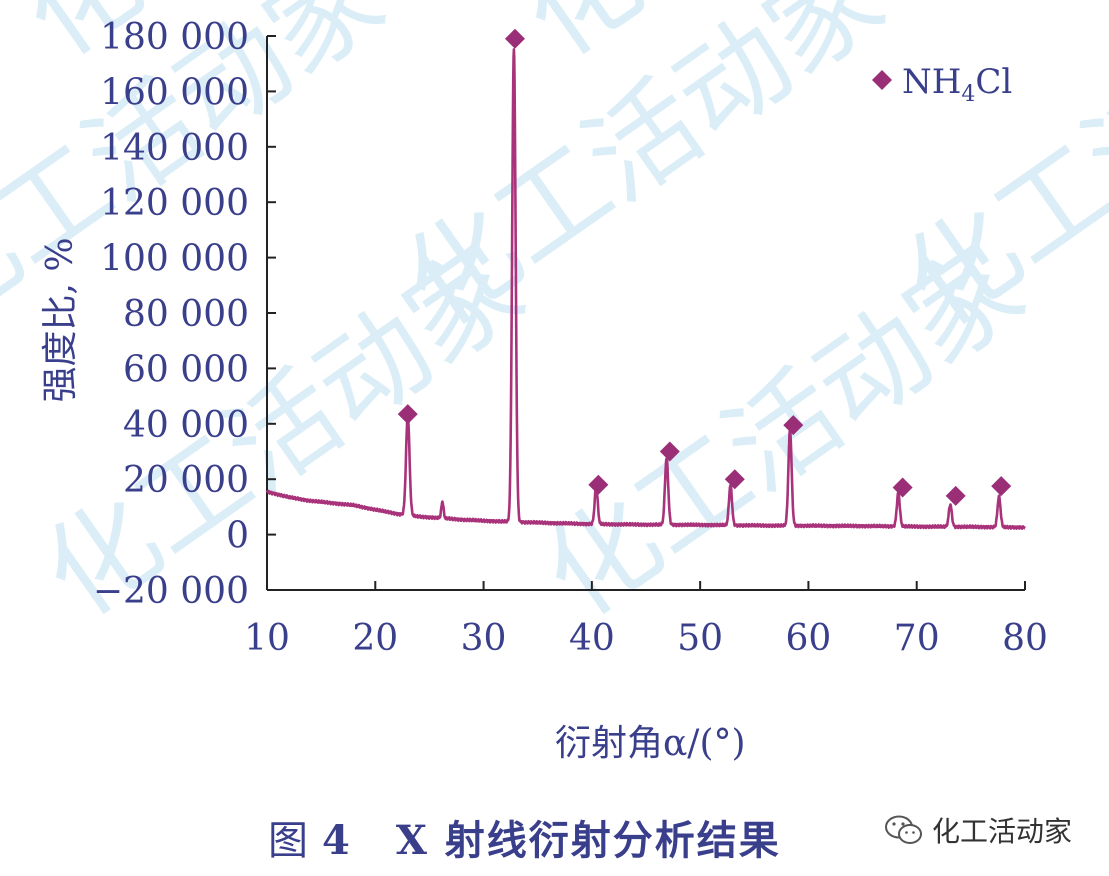 The height and width of the screenshot is (876, 1109). I want to click on x-tick-label: 80, so click(1025, 638).